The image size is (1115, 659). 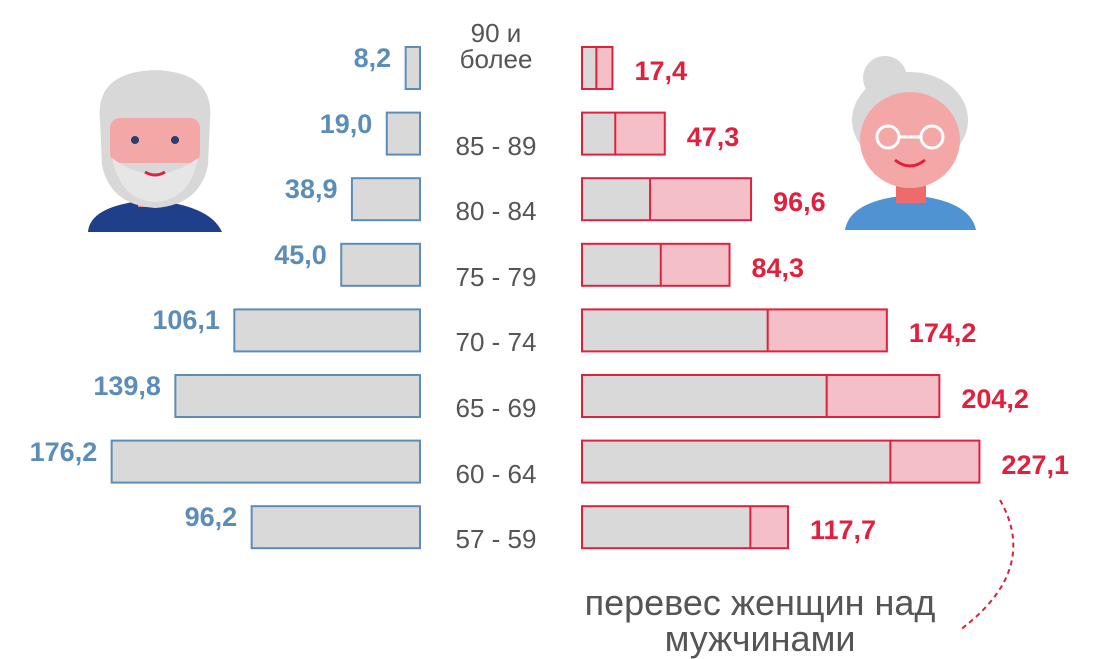 I want to click on men-value-label: 106,1, so click(x=186, y=320).